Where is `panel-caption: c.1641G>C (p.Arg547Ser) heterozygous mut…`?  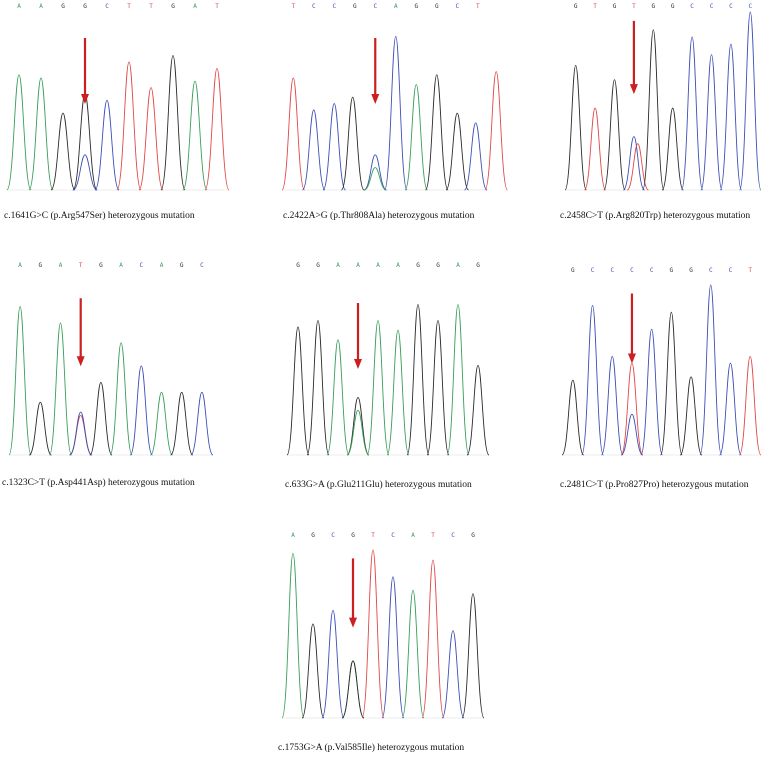 panel-caption: c.1641G>C (p.Arg547Ser) heterozygous mut… is located at coordinates (99, 215).